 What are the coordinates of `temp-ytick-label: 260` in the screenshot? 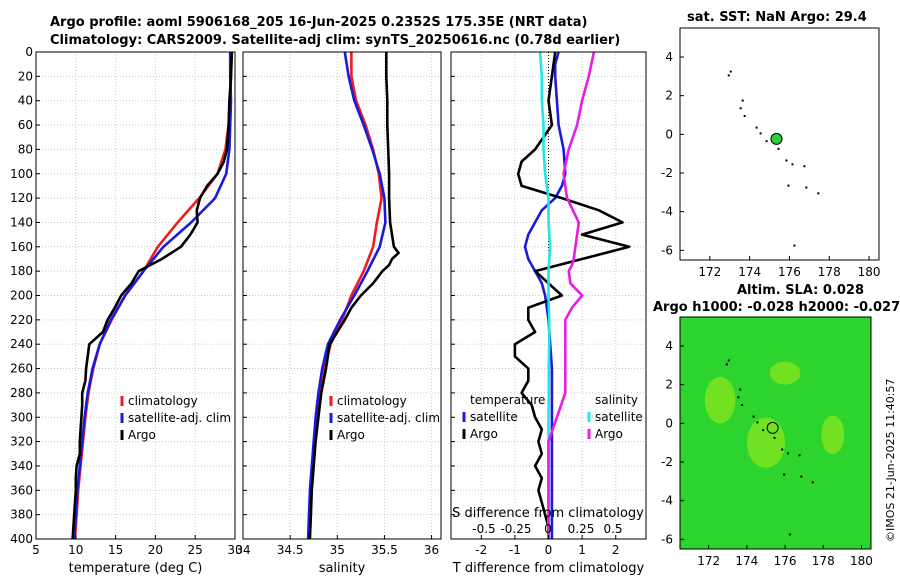 It's located at (21, 369).